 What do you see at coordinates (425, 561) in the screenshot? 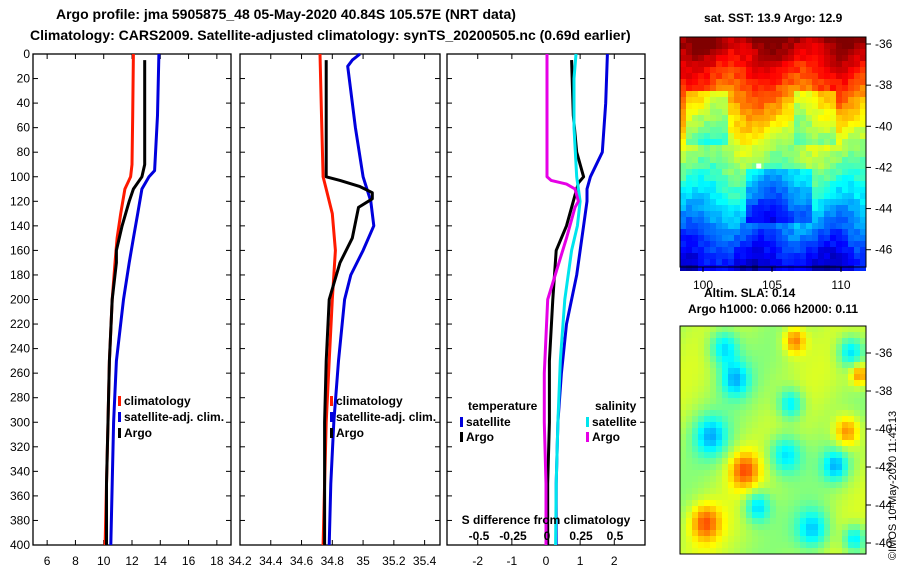
I see `x-tick-label: 35.4` at bounding box center [425, 561].